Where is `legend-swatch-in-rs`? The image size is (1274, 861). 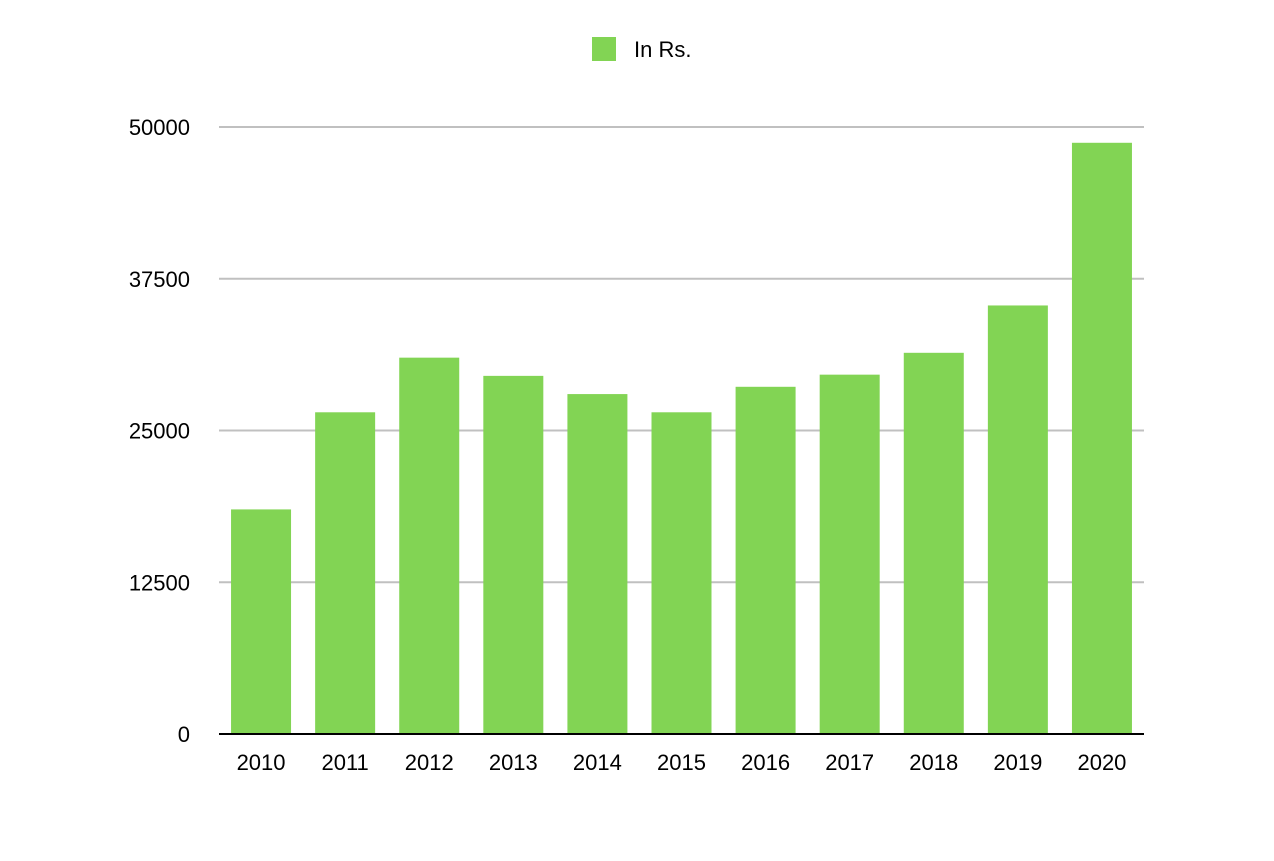
legend-swatch-in-rs is located at coordinates (604, 49).